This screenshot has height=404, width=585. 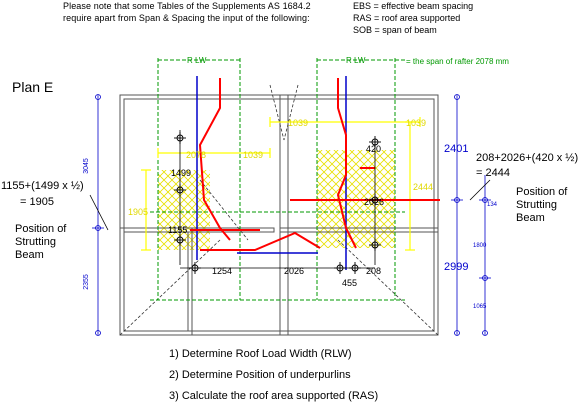 I want to click on dim-black-6: 420, so click(x=373, y=149).